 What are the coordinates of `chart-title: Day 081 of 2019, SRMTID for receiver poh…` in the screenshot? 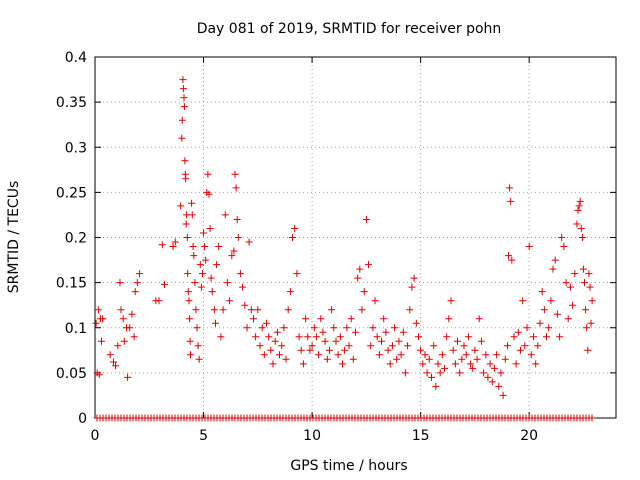 It's located at (349, 29).